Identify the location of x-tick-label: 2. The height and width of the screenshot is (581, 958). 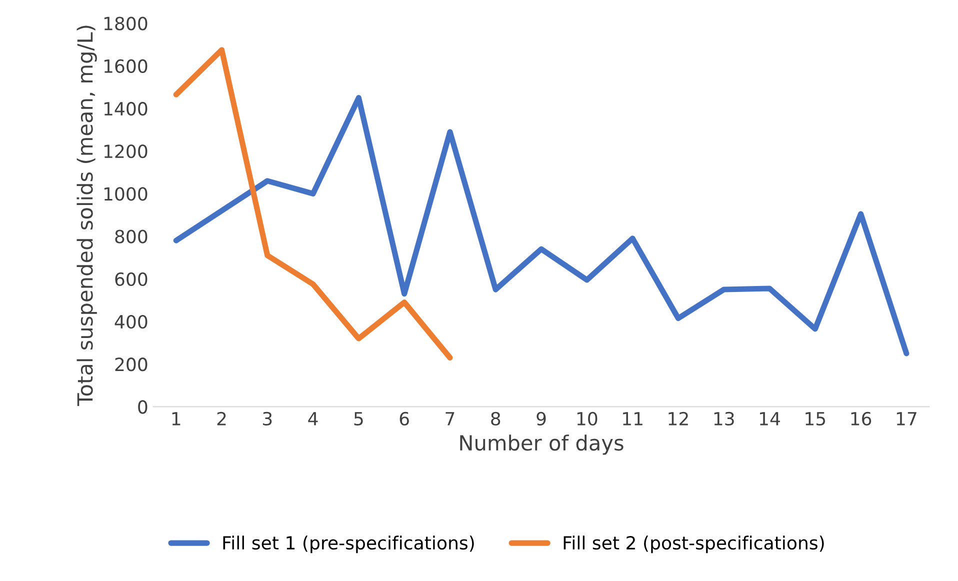
(221, 419).